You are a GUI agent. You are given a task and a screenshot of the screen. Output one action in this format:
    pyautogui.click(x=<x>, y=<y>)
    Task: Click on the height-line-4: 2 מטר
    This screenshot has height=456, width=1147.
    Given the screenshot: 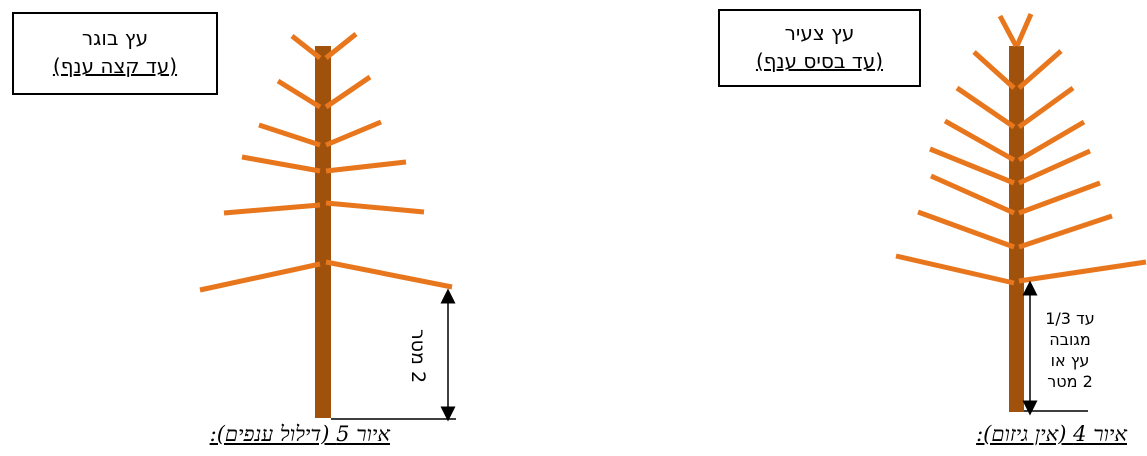 What is the action you would take?
    pyautogui.click(x=1070, y=381)
    